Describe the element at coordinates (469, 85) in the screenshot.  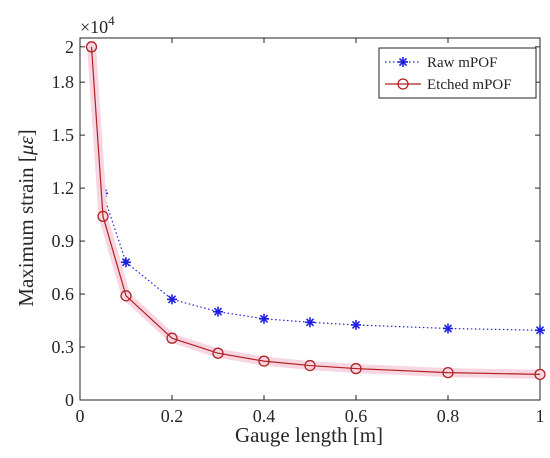
I see `legend-label: Etched mPOF` at that location.